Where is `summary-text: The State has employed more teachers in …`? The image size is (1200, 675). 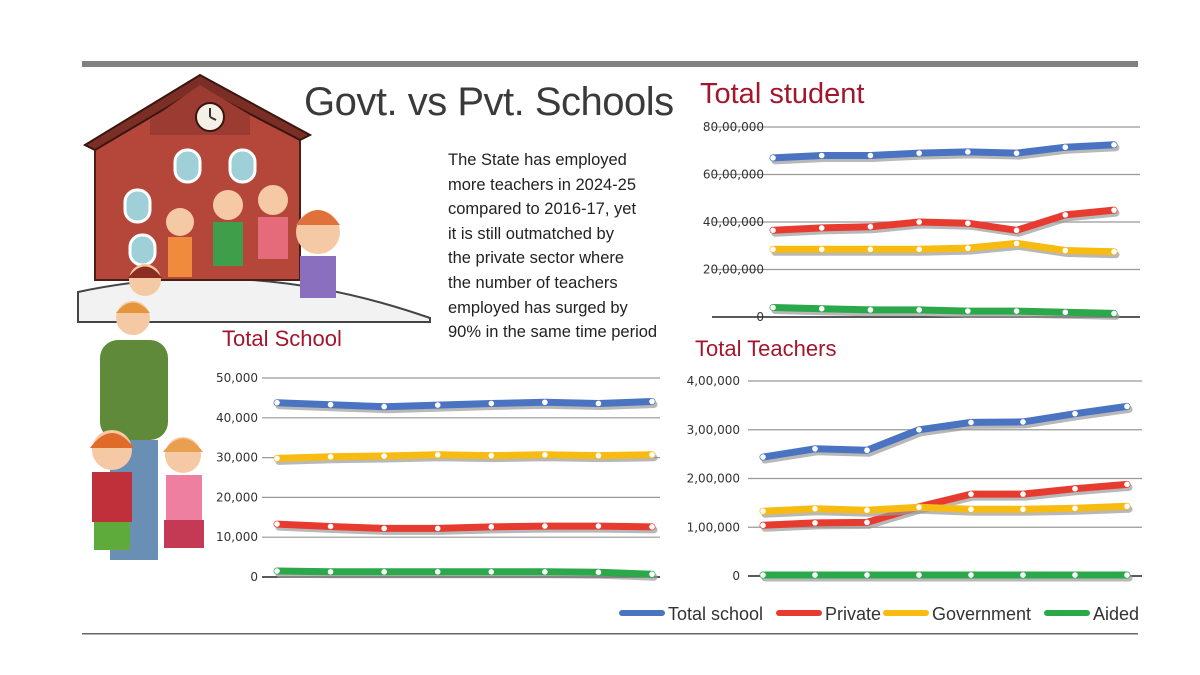 summary-text: The State has employed more teachers in … is located at coordinates (552, 246).